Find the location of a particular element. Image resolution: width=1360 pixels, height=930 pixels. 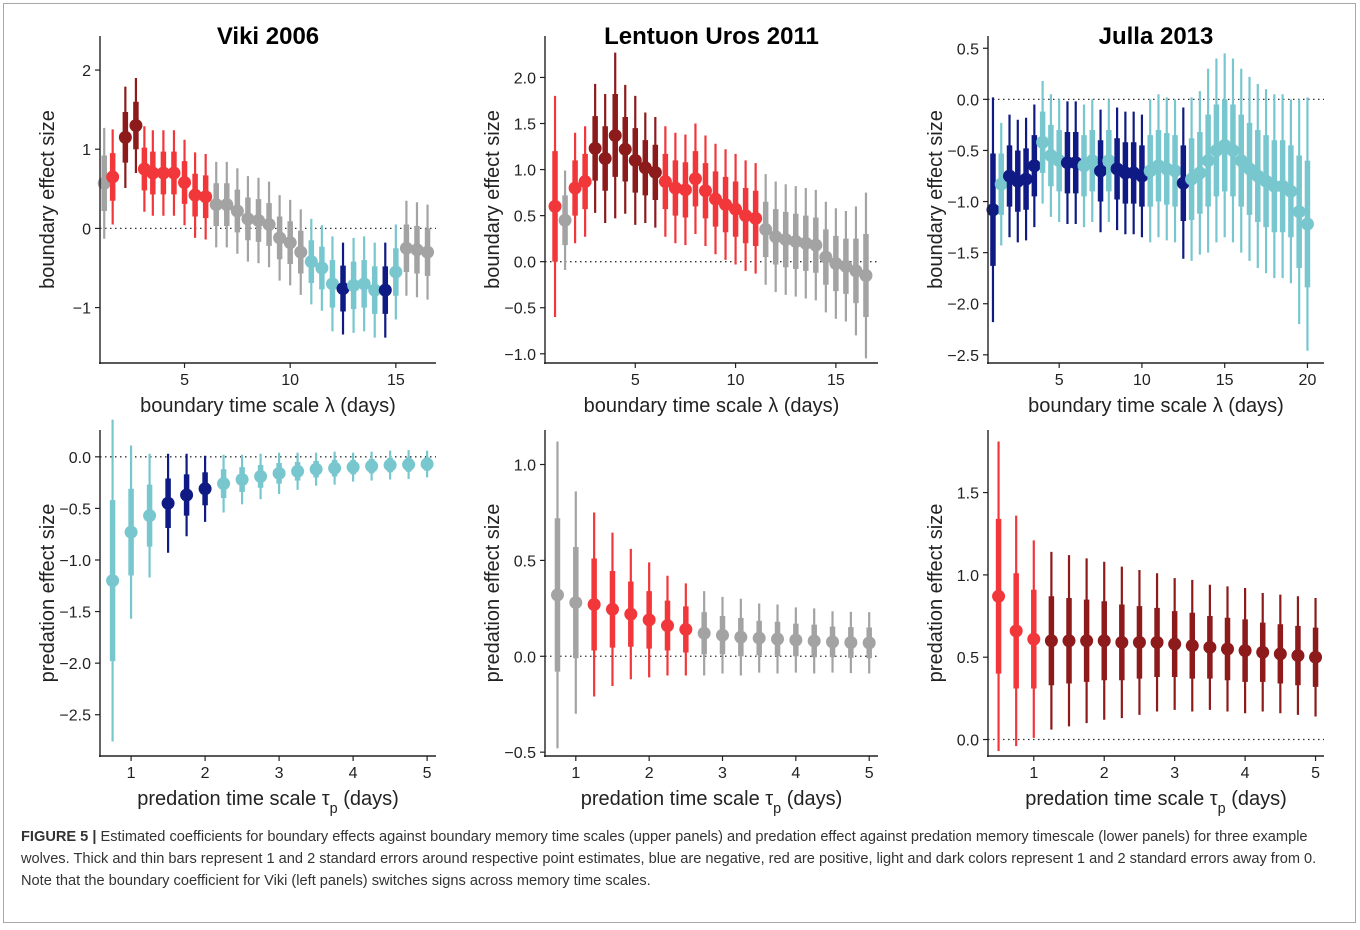

y-tick-label: 1.0 is located at coordinates (968, 576).